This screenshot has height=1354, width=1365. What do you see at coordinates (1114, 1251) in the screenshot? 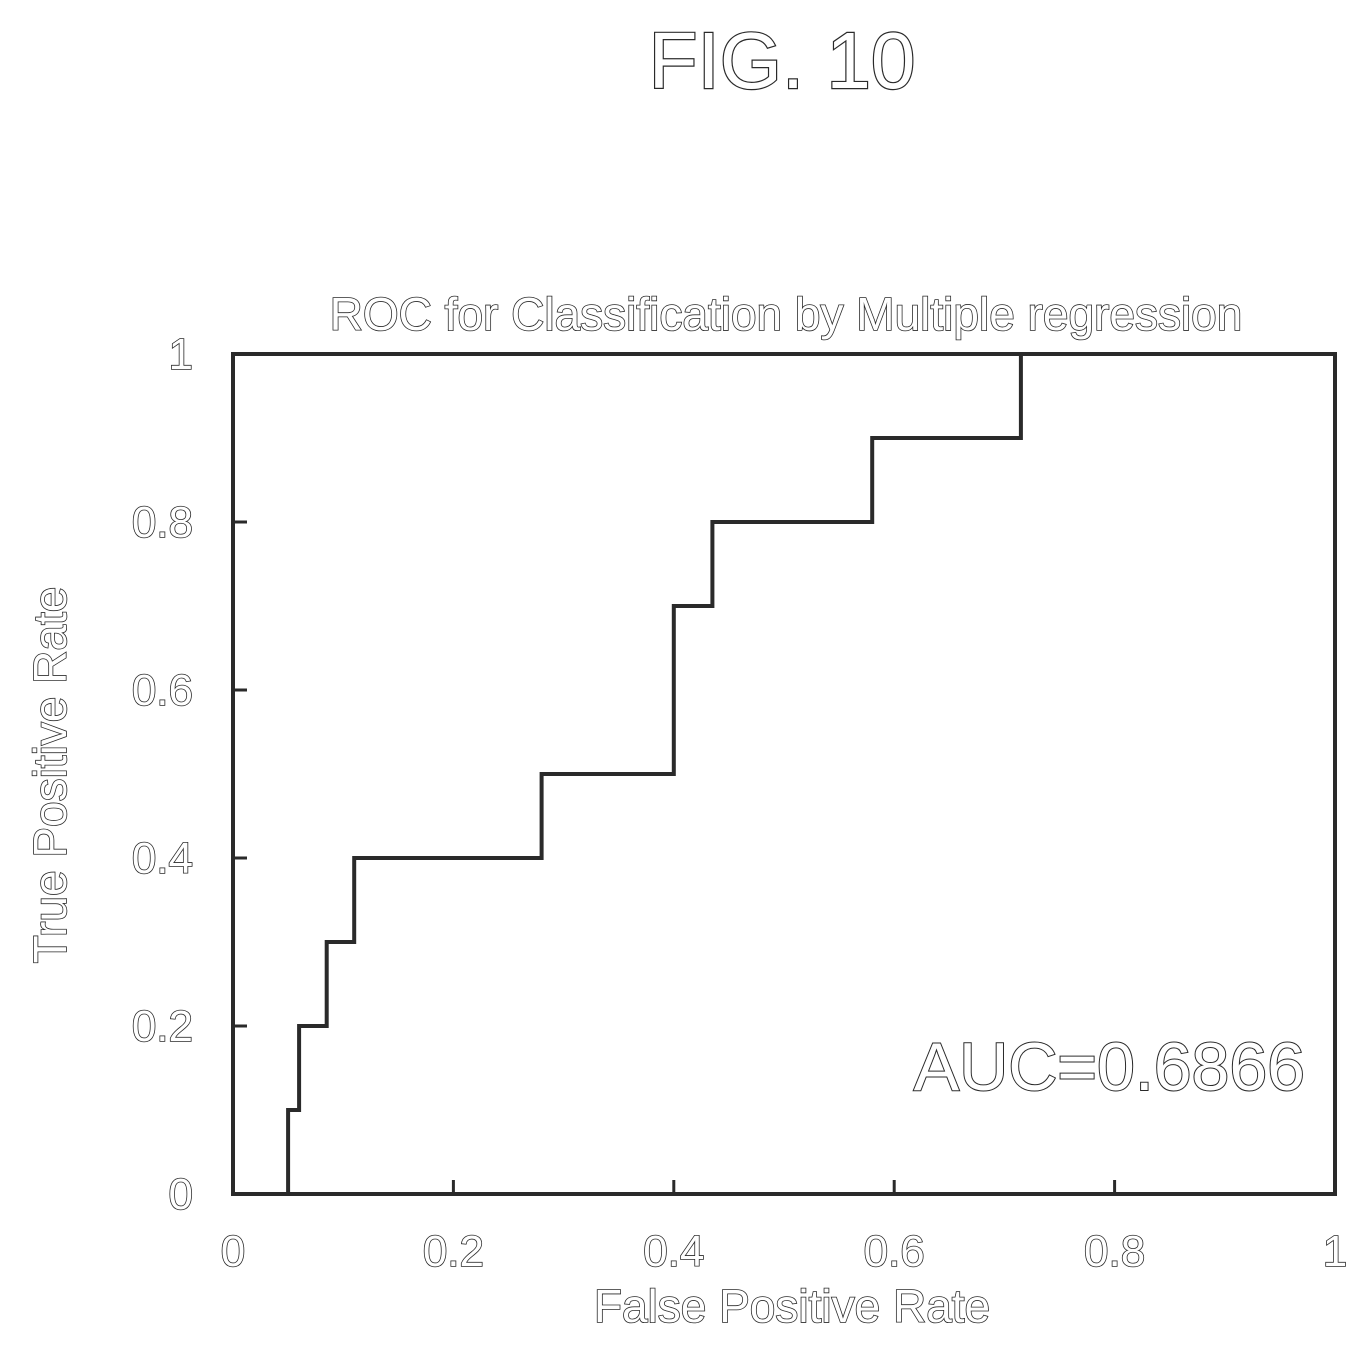
I see `x-tick-label: 0.8` at bounding box center [1114, 1251].